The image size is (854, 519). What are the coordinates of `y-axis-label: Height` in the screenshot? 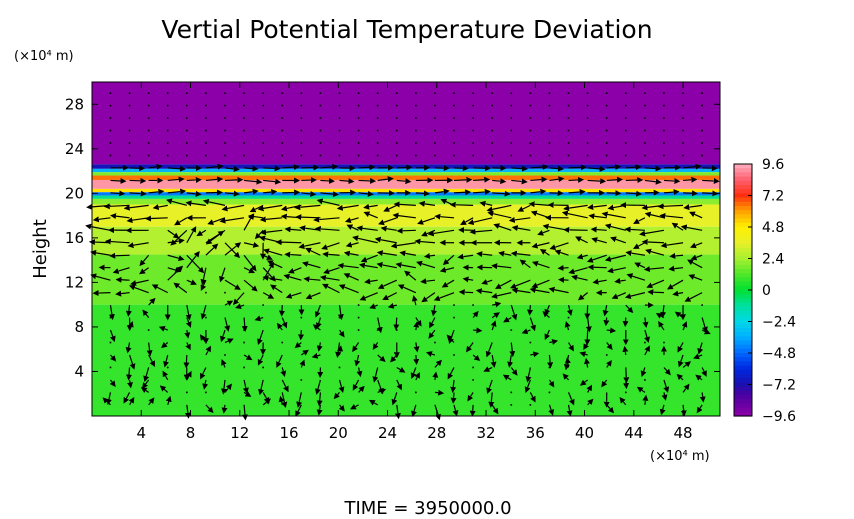 It's located at (40, 249).